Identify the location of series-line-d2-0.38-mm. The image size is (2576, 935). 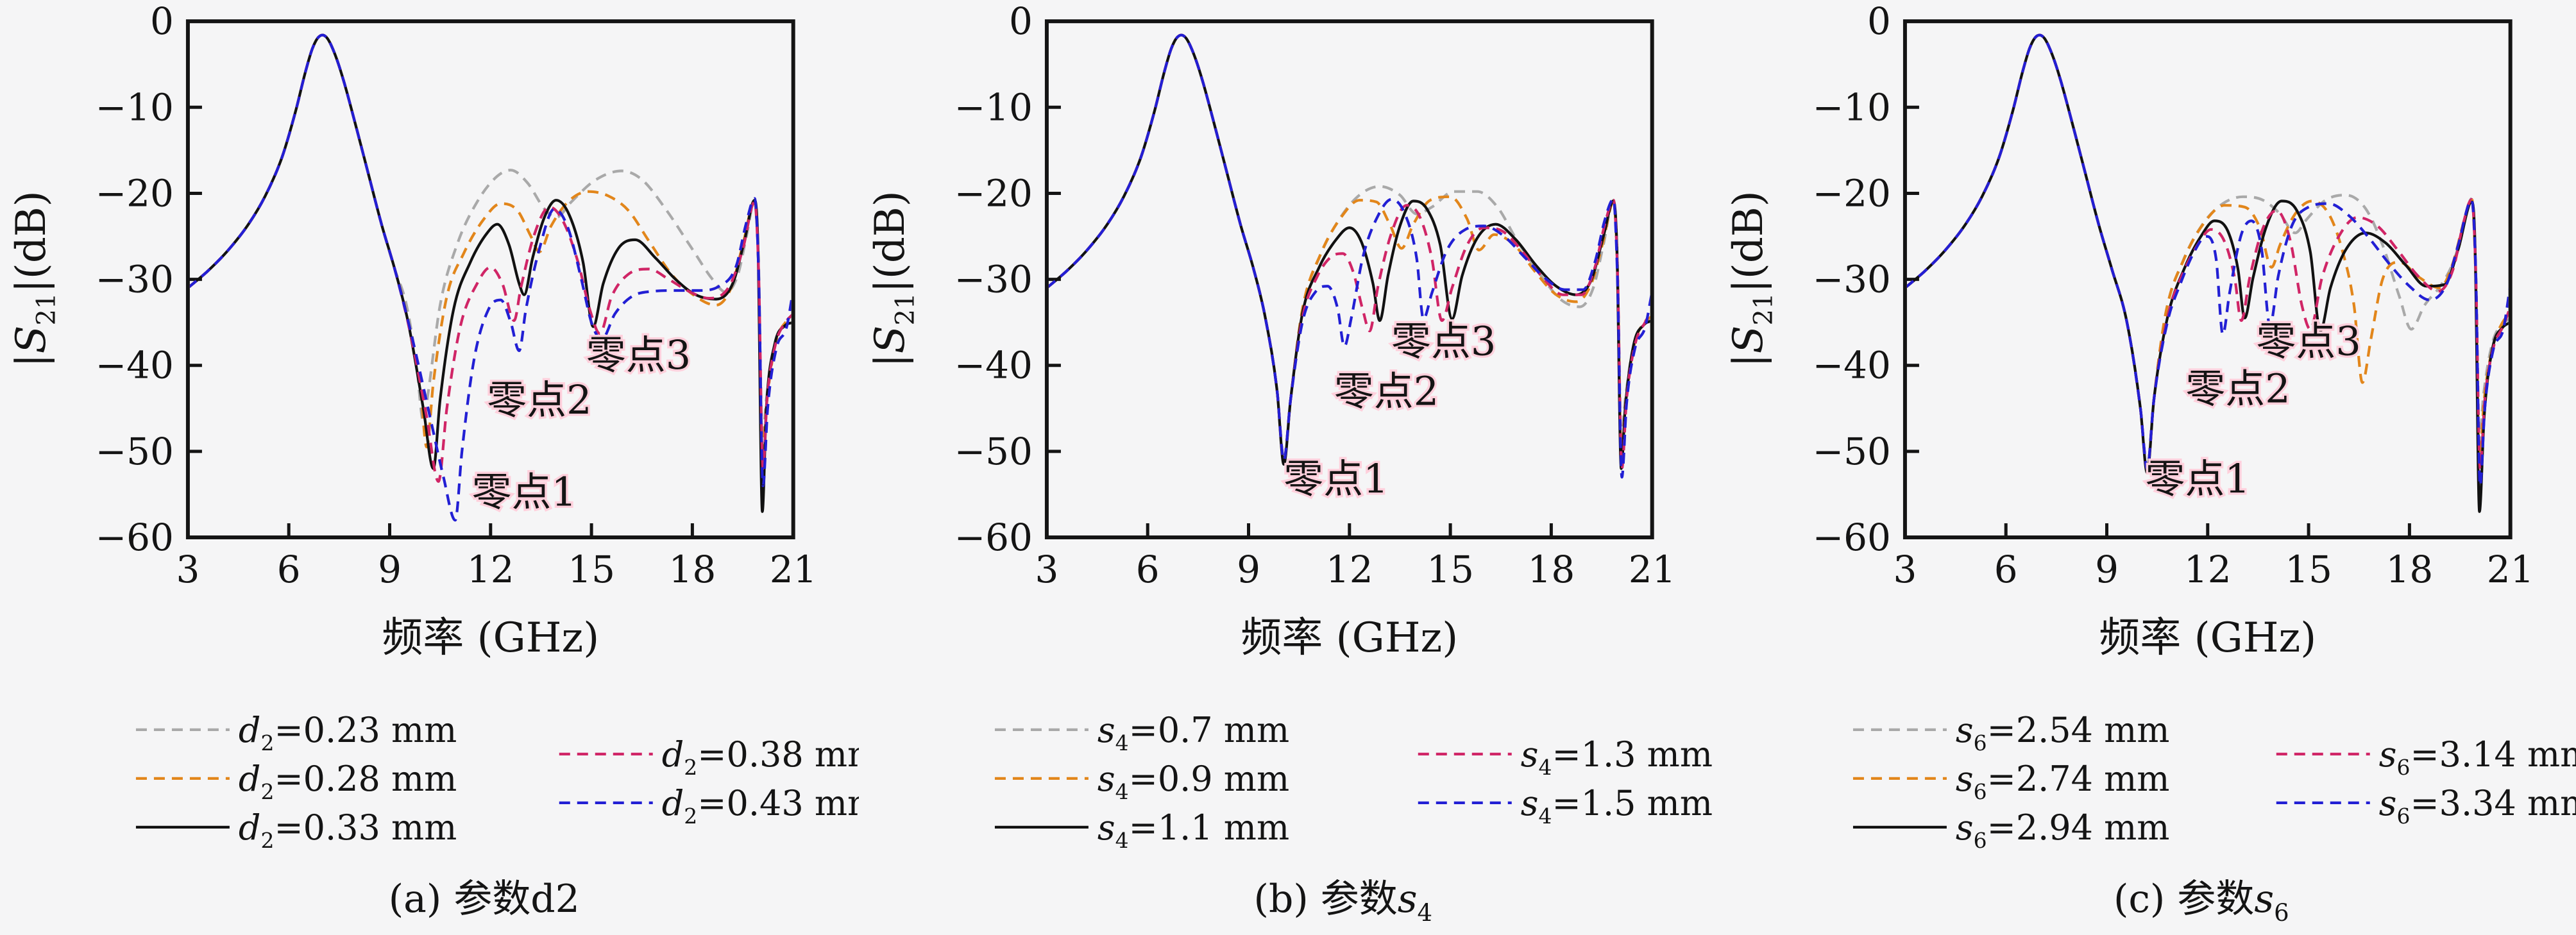
(490, 258).